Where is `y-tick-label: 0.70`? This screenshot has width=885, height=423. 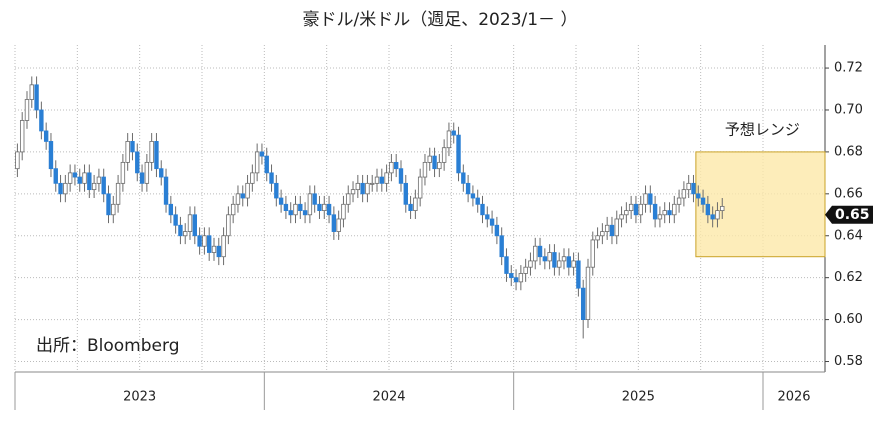
y-tick-label: 0.70 is located at coordinates (848, 109).